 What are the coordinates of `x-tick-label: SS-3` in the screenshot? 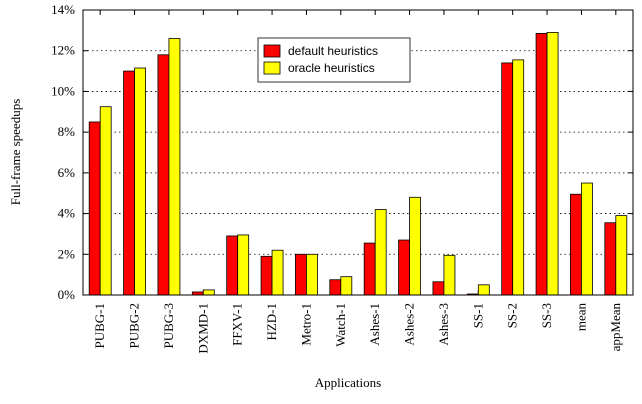 It's located at (546, 315).